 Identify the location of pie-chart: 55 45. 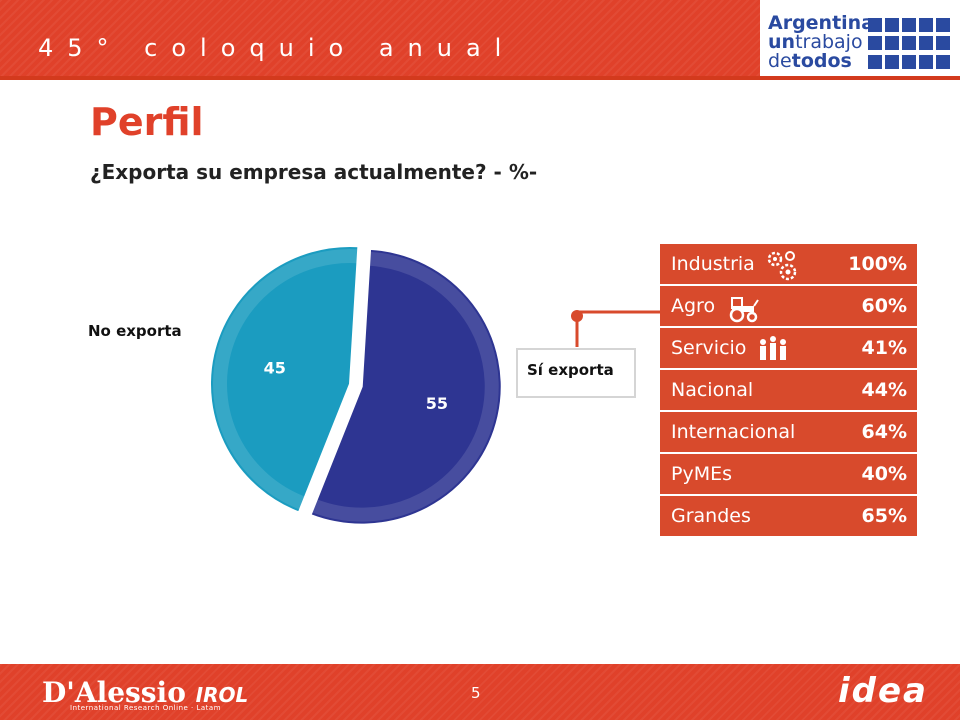
(356, 385).